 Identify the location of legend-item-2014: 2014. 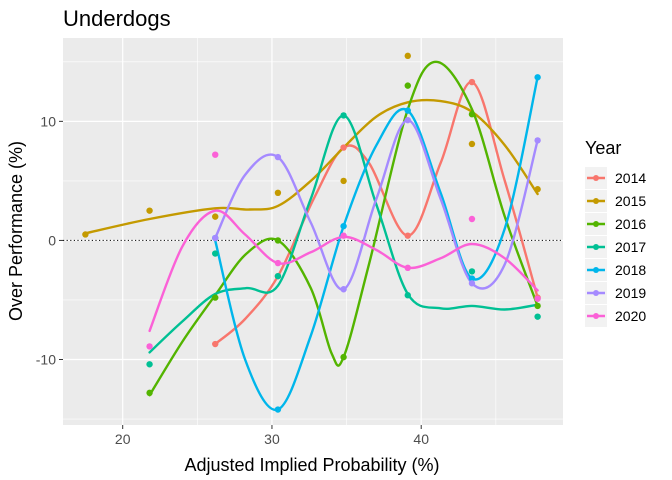
(615, 178).